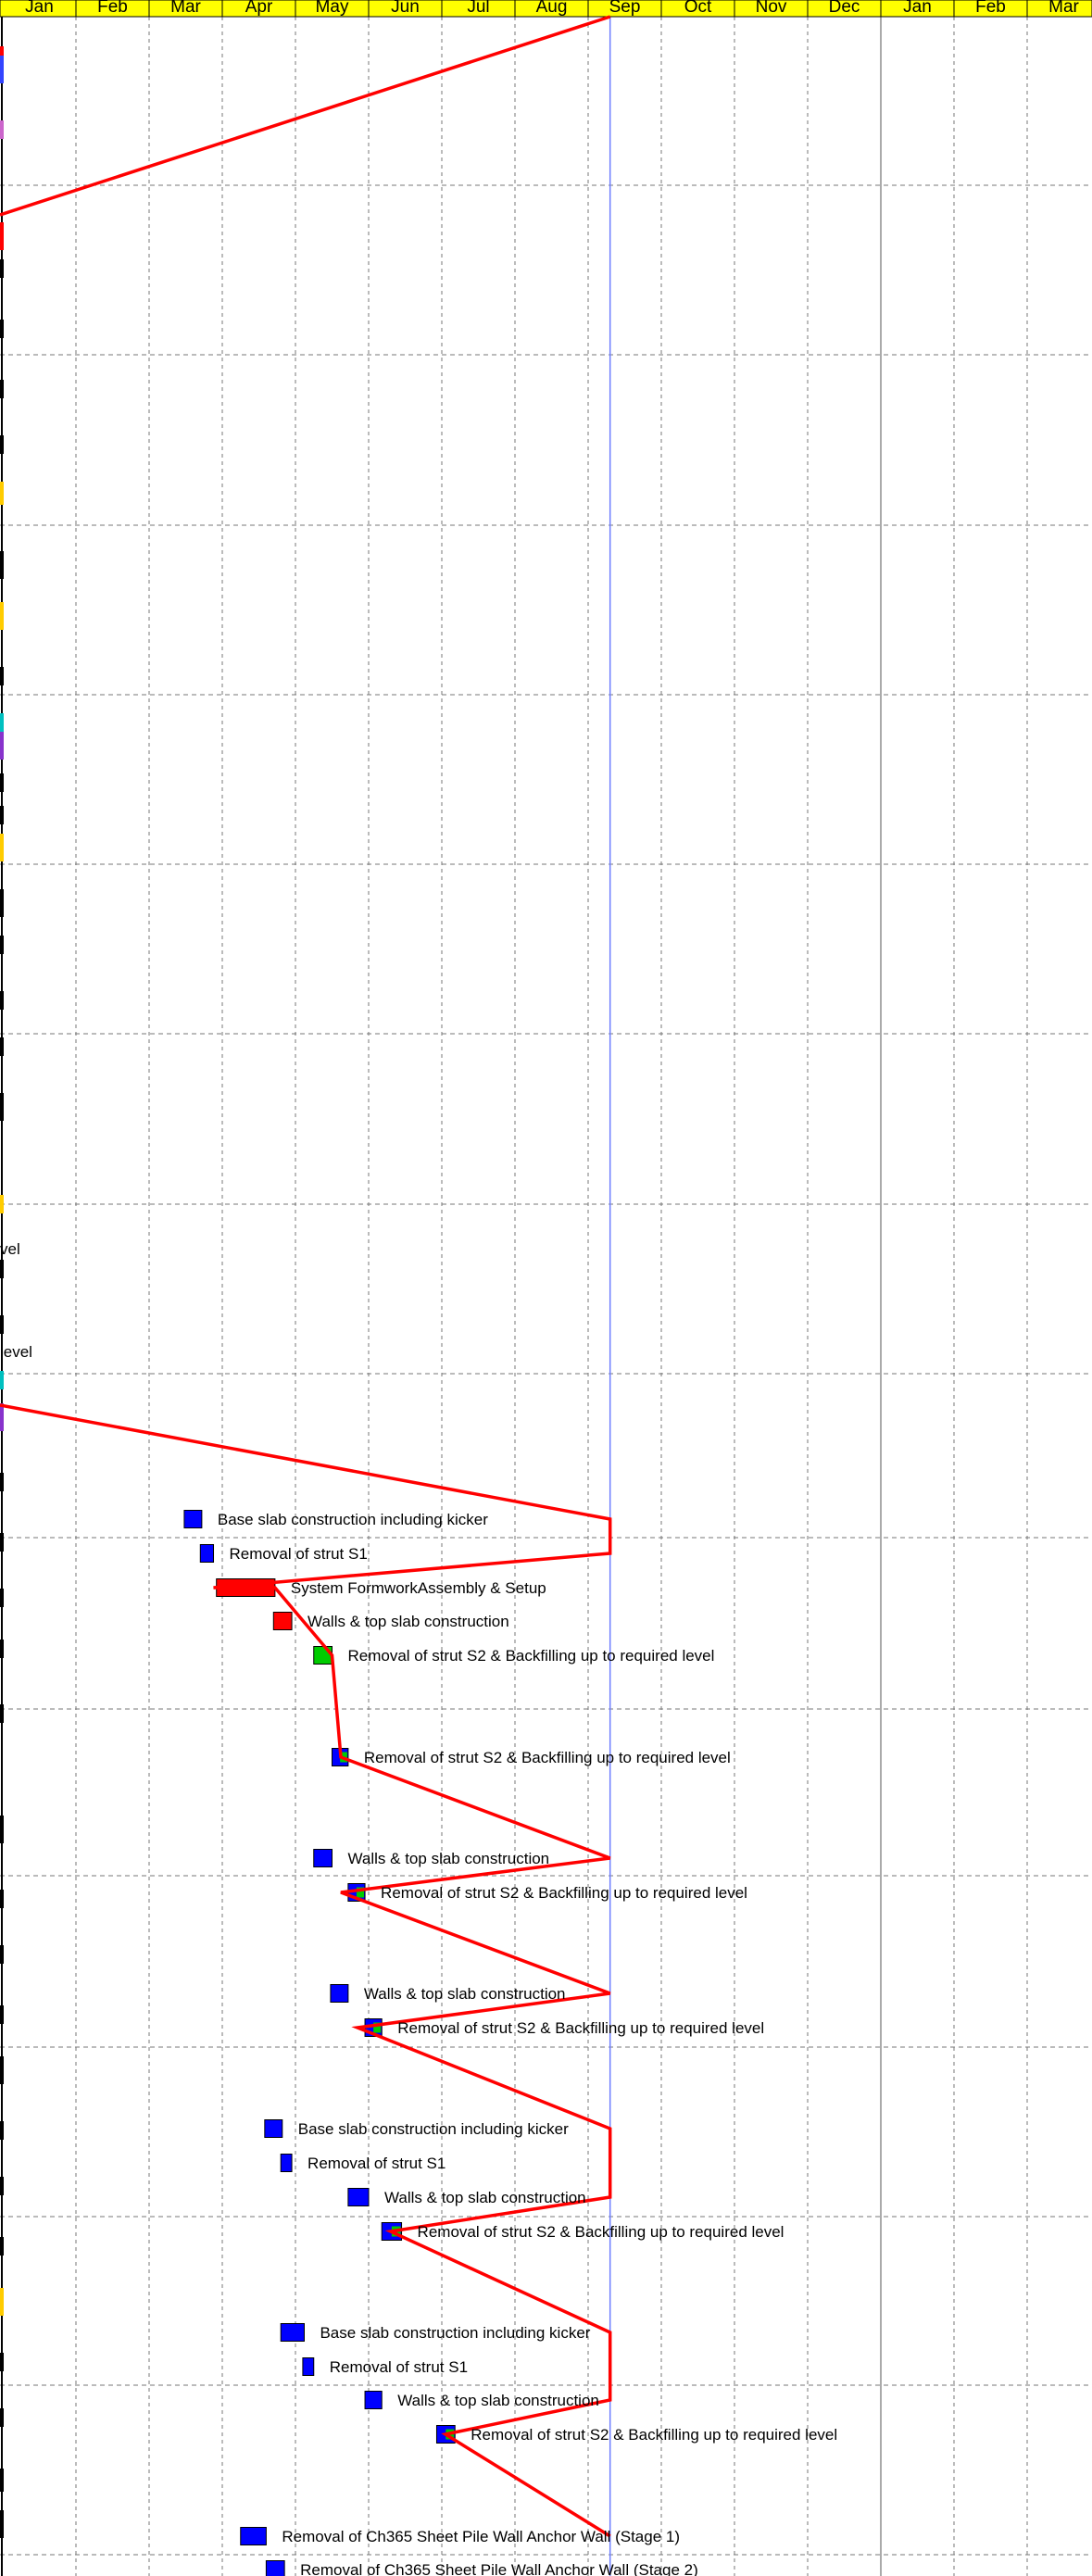 The height and width of the screenshot is (2576, 1092). I want to click on month-label: Nov, so click(771, 8).